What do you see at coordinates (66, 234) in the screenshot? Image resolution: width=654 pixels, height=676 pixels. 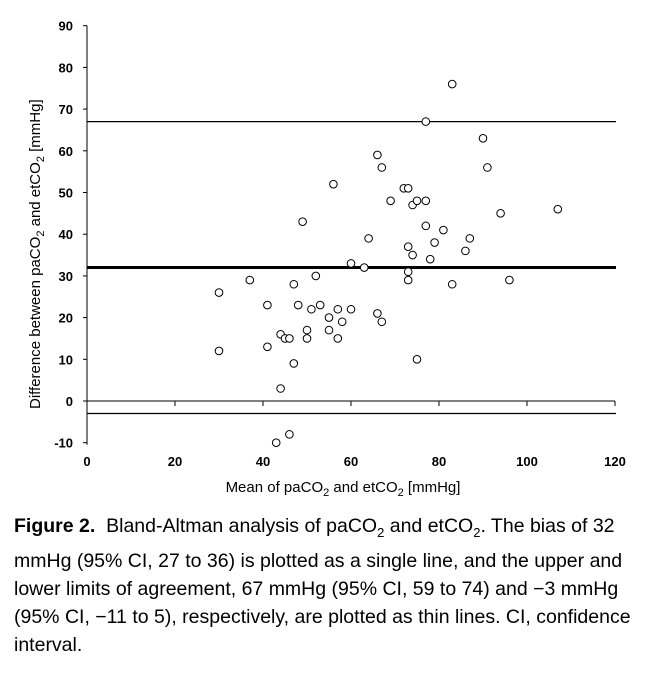 I see `y-tick-label: 40` at bounding box center [66, 234].